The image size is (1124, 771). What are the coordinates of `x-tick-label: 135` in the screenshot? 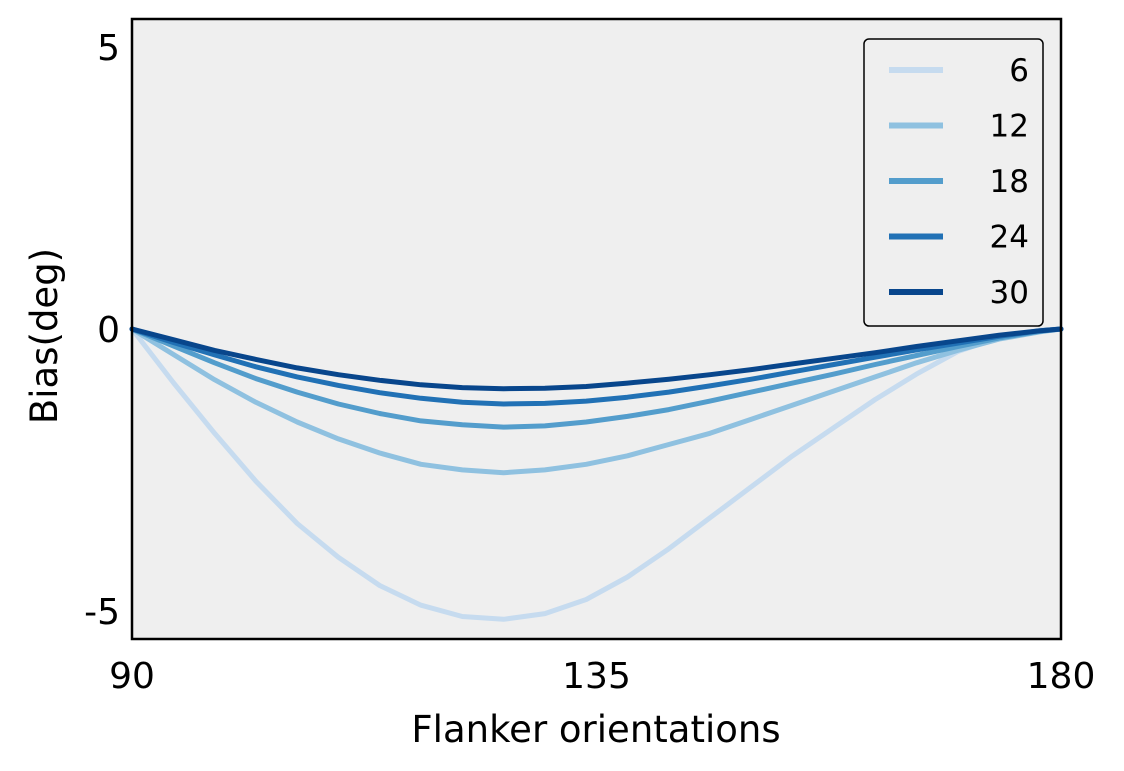 It's located at (596, 676).